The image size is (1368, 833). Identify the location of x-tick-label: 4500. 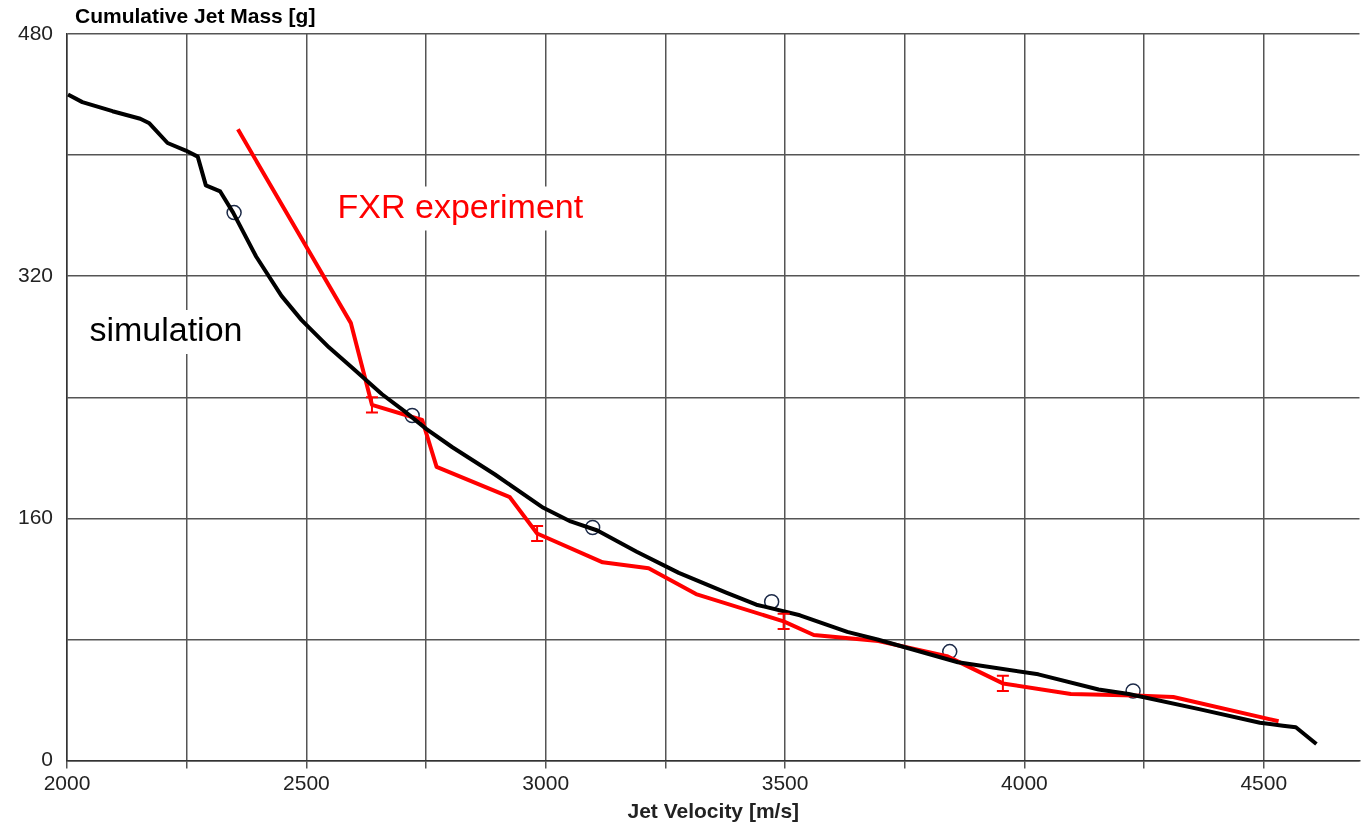
(1264, 782).